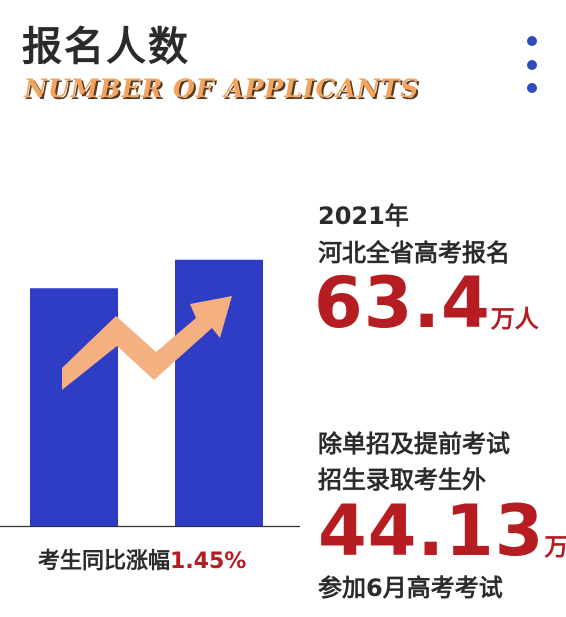 Image resolution: width=566 pixels, height=617 pixels. What do you see at coordinates (414, 253) in the screenshot?
I see `stat1-label: 河北全省高考报名` at bounding box center [414, 253].